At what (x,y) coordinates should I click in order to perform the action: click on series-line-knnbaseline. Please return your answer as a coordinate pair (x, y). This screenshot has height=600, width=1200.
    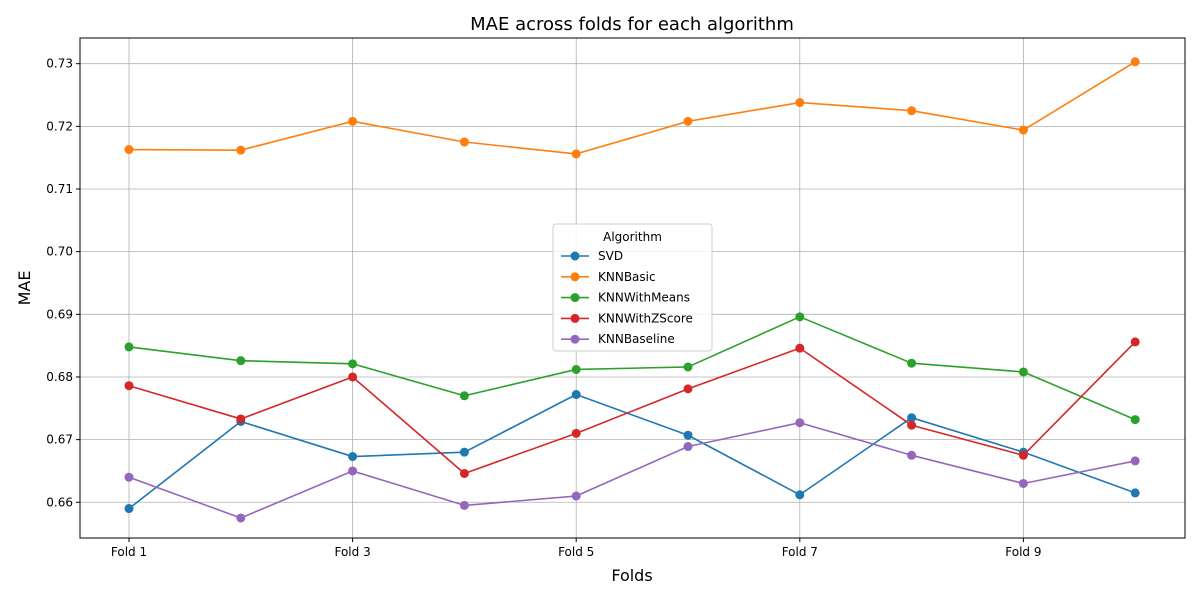
    Looking at the image, I should click on (632, 470).